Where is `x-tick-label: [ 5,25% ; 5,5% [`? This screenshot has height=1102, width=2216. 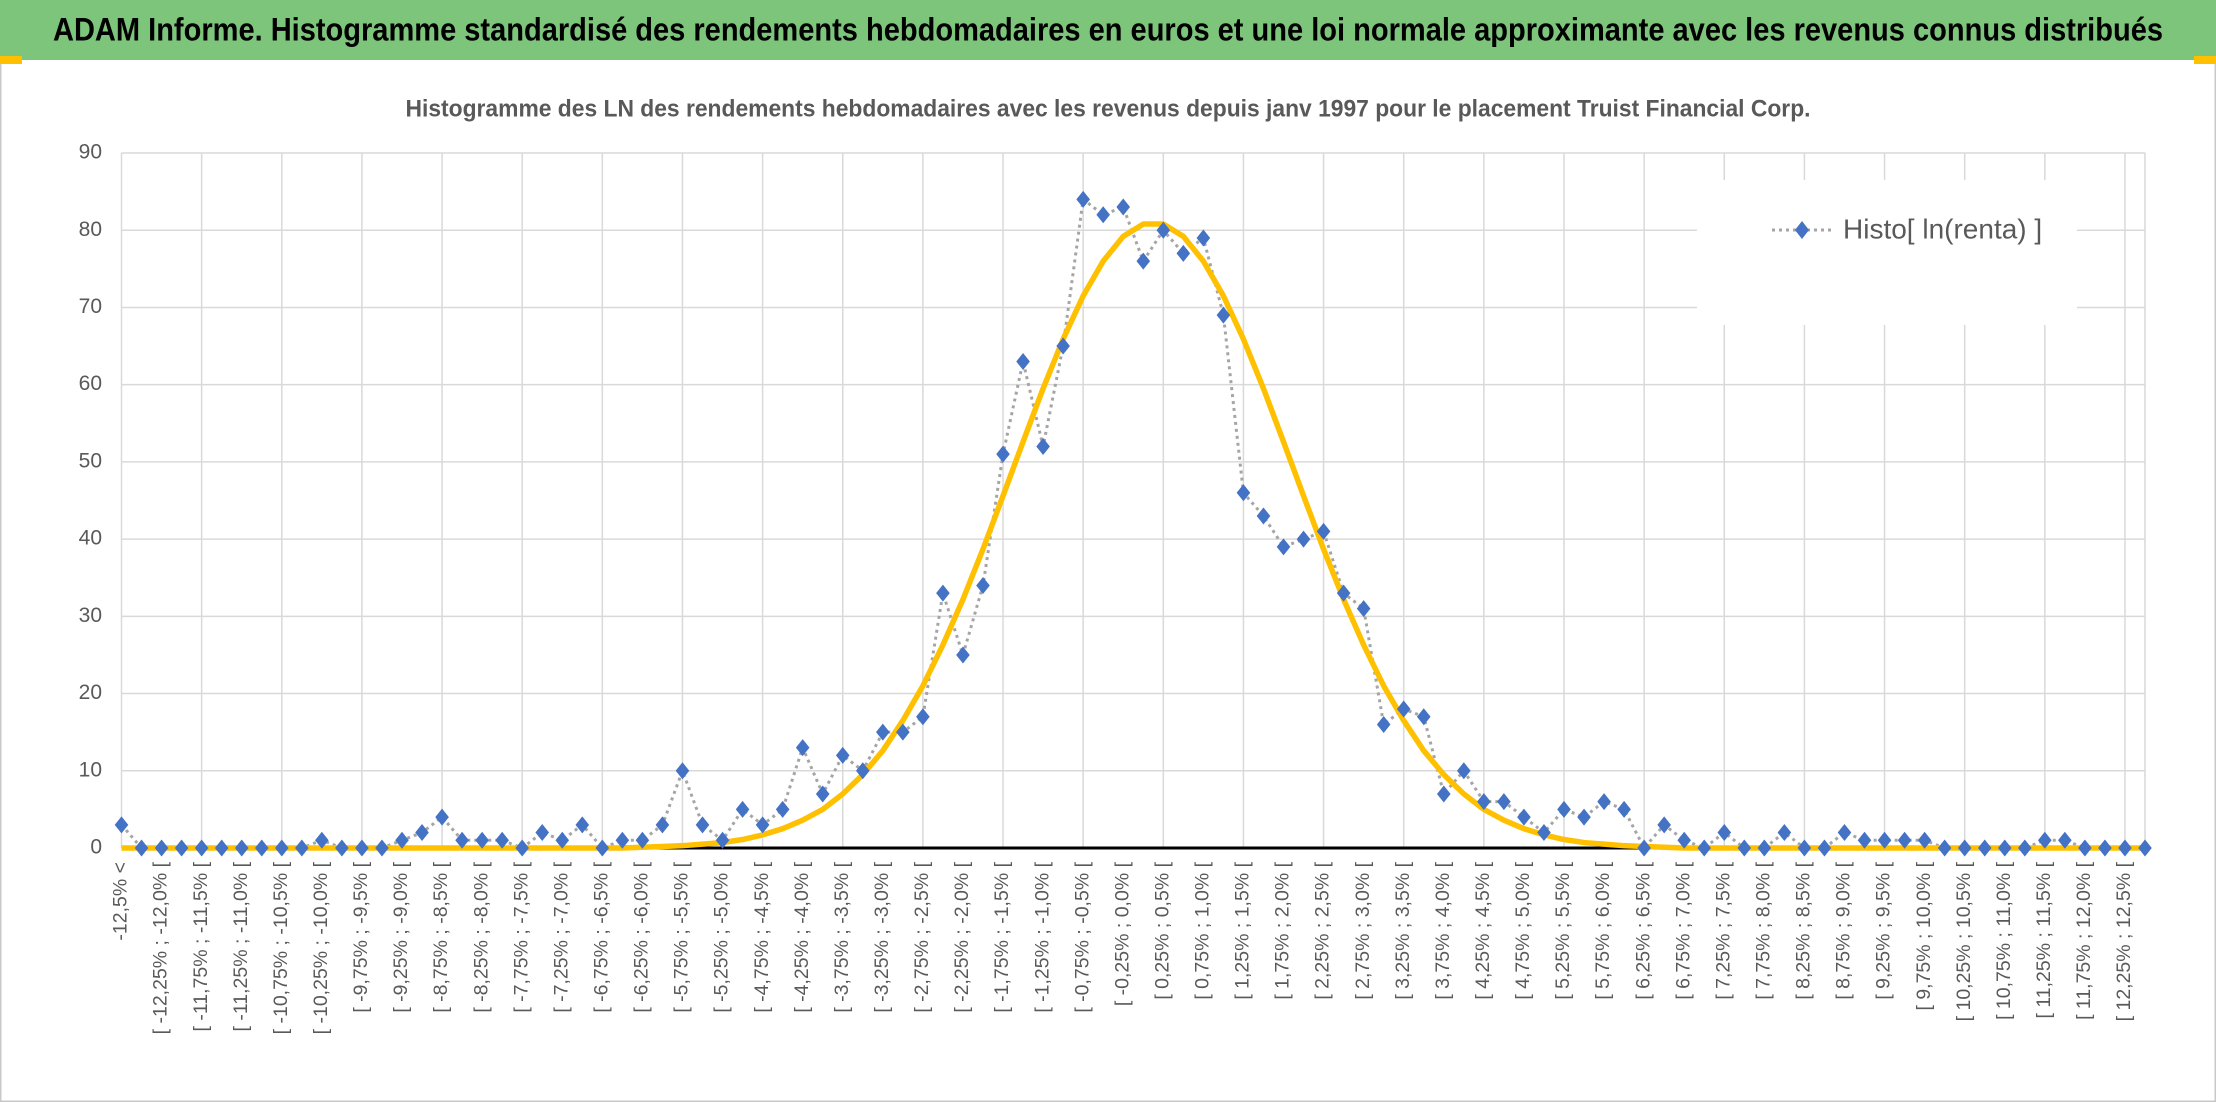 x-tick-label: [ 5,25% ; 5,5% [ is located at coordinates (1563, 930).